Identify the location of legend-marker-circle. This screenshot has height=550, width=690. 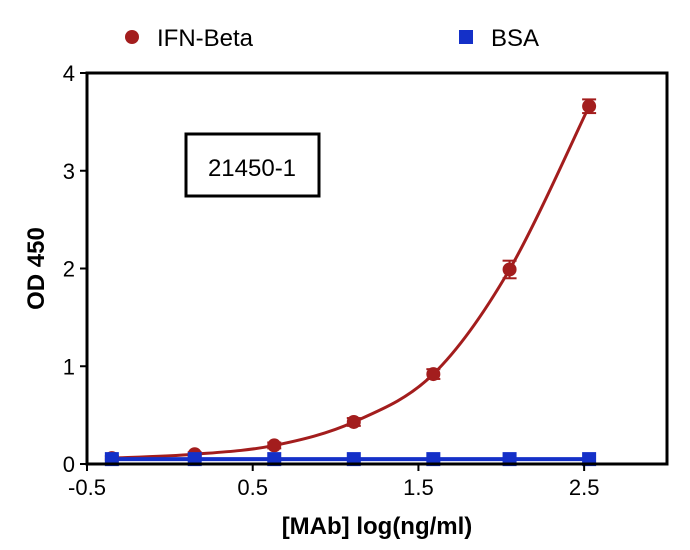
(132, 37).